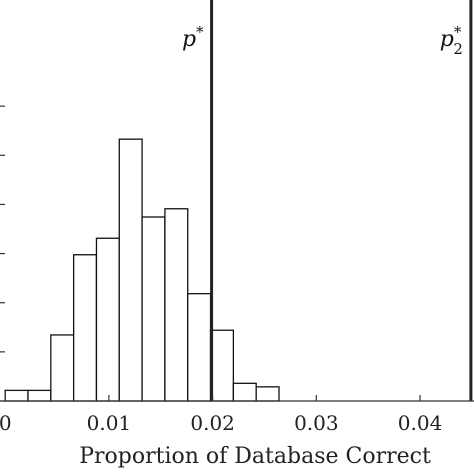  I want to click on x-tick-label: 0.02, so click(212, 423).